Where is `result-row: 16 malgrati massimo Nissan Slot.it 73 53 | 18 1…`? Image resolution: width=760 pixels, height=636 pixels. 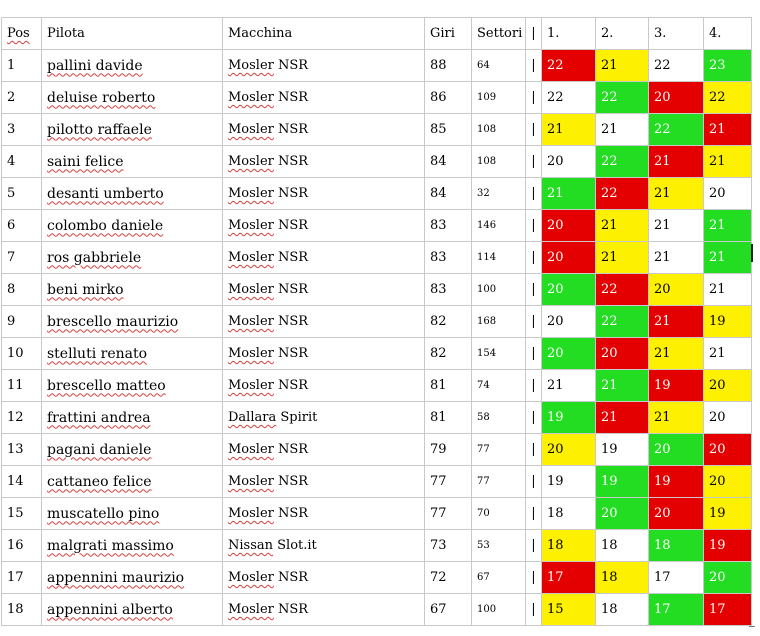 result-row: 16 malgrati massimo Nissan Slot.it 73 53 | 18 1… is located at coordinates (376, 545).